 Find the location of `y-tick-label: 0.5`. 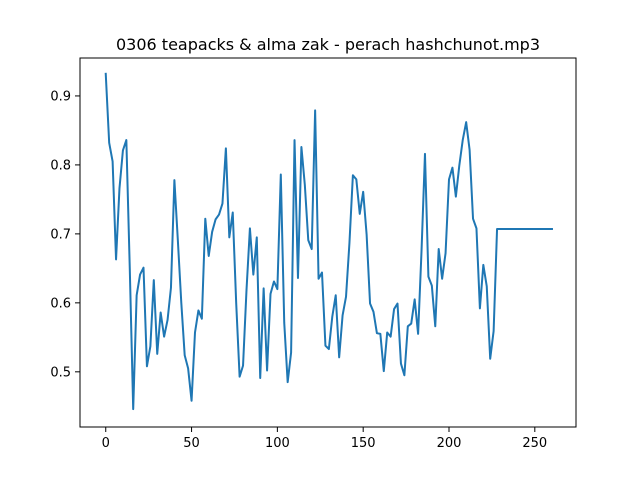

y-tick-label: 0.5 is located at coordinates (60, 372).